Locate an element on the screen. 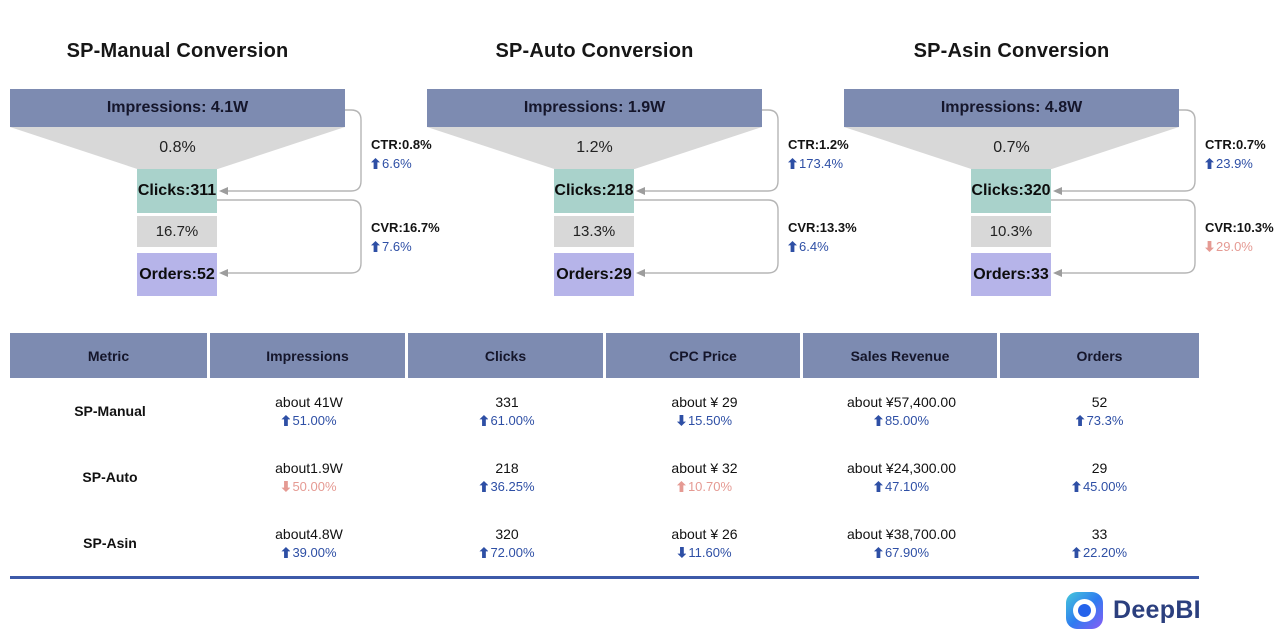 This screenshot has height=639, width=1280. sales-revenue-cell: about ¥38,700.00 67.90% is located at coordinates (901, 543).